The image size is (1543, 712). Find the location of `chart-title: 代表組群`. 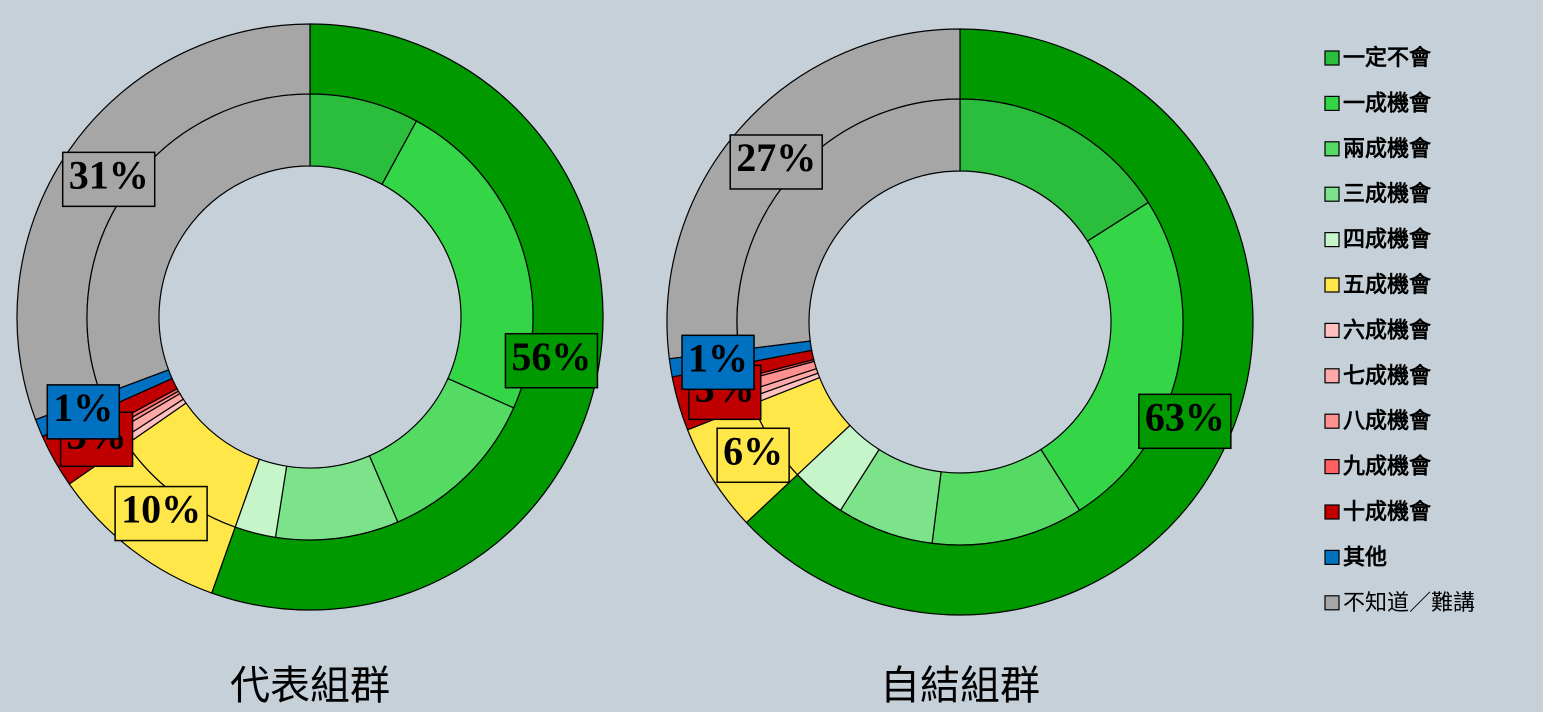

chart-title: 代表組群 is located at coordinates (310, 686).